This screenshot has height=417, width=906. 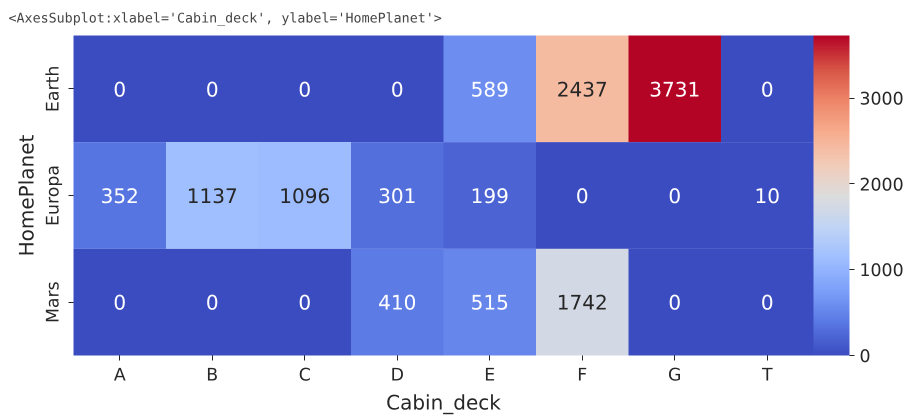 I want to click on data-label: 10, so click(x=767, y=196).